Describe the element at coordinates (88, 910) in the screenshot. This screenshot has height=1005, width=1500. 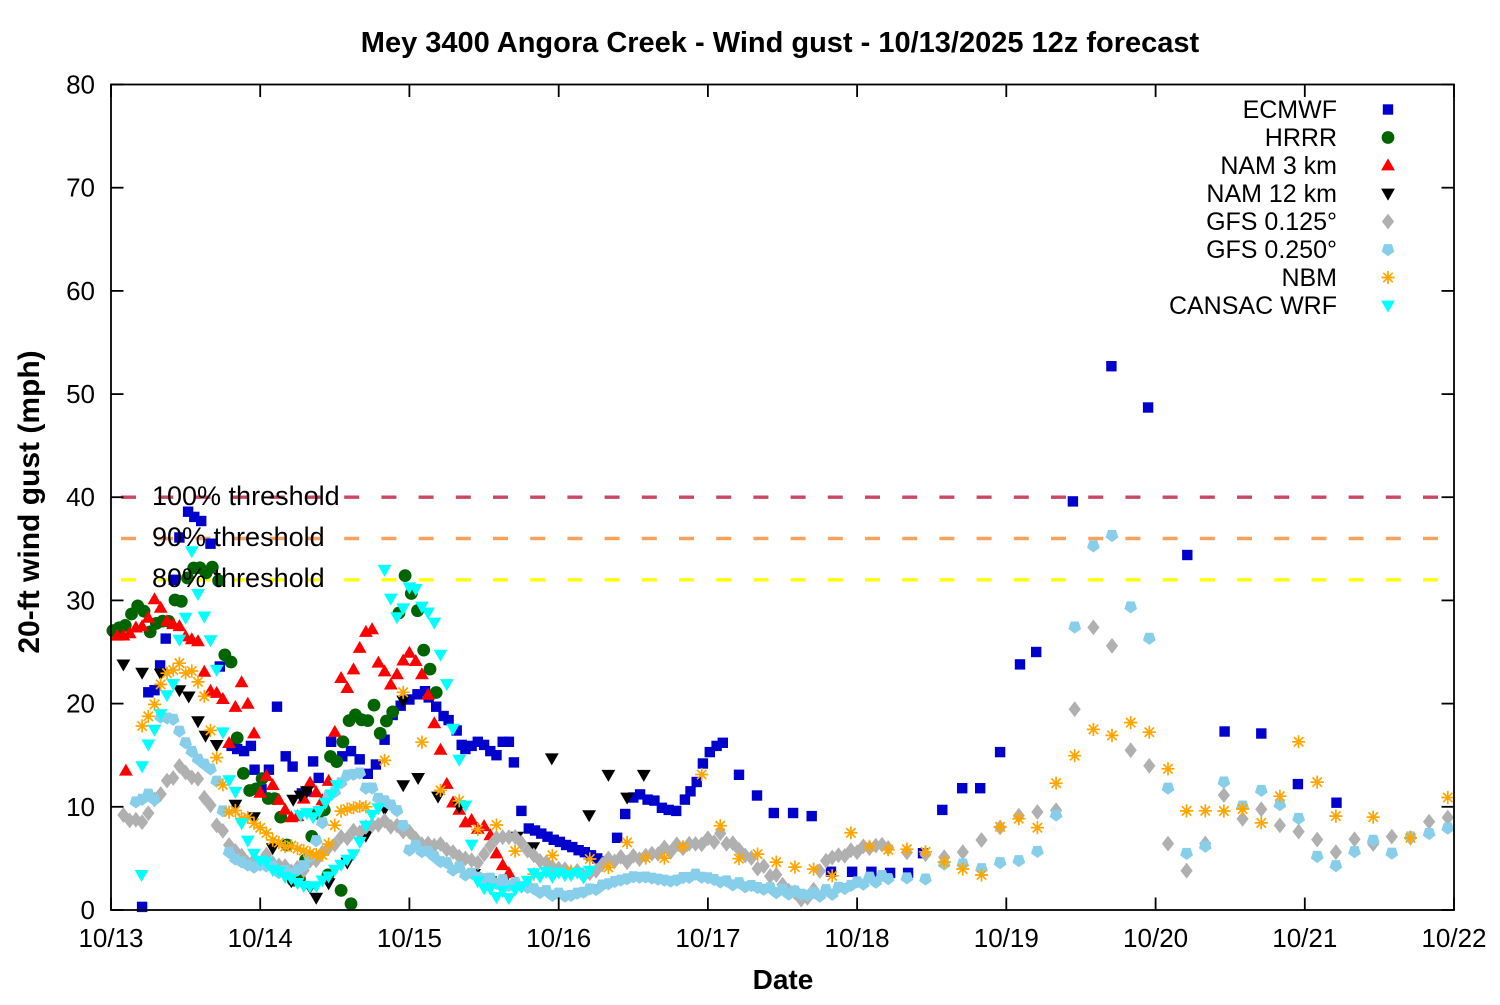
I see `svg-text: 0` at that location.